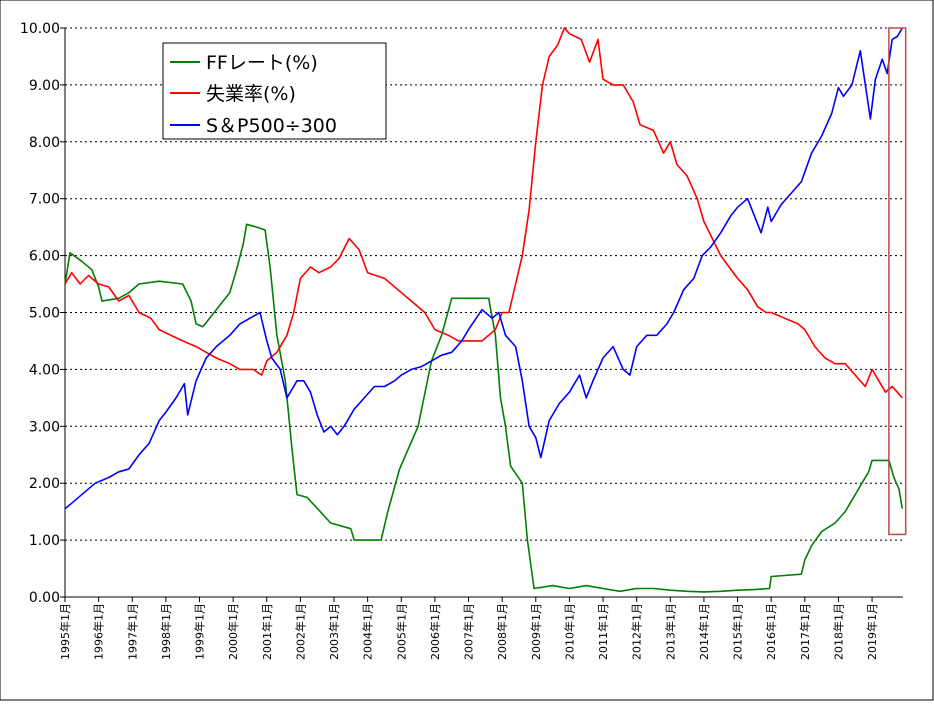 The image size is (934, 705). What do you see at coordinates (40, 29) in the screenshot?
I see `y-tick-label: 10.00` at bounding box center [40, 29].